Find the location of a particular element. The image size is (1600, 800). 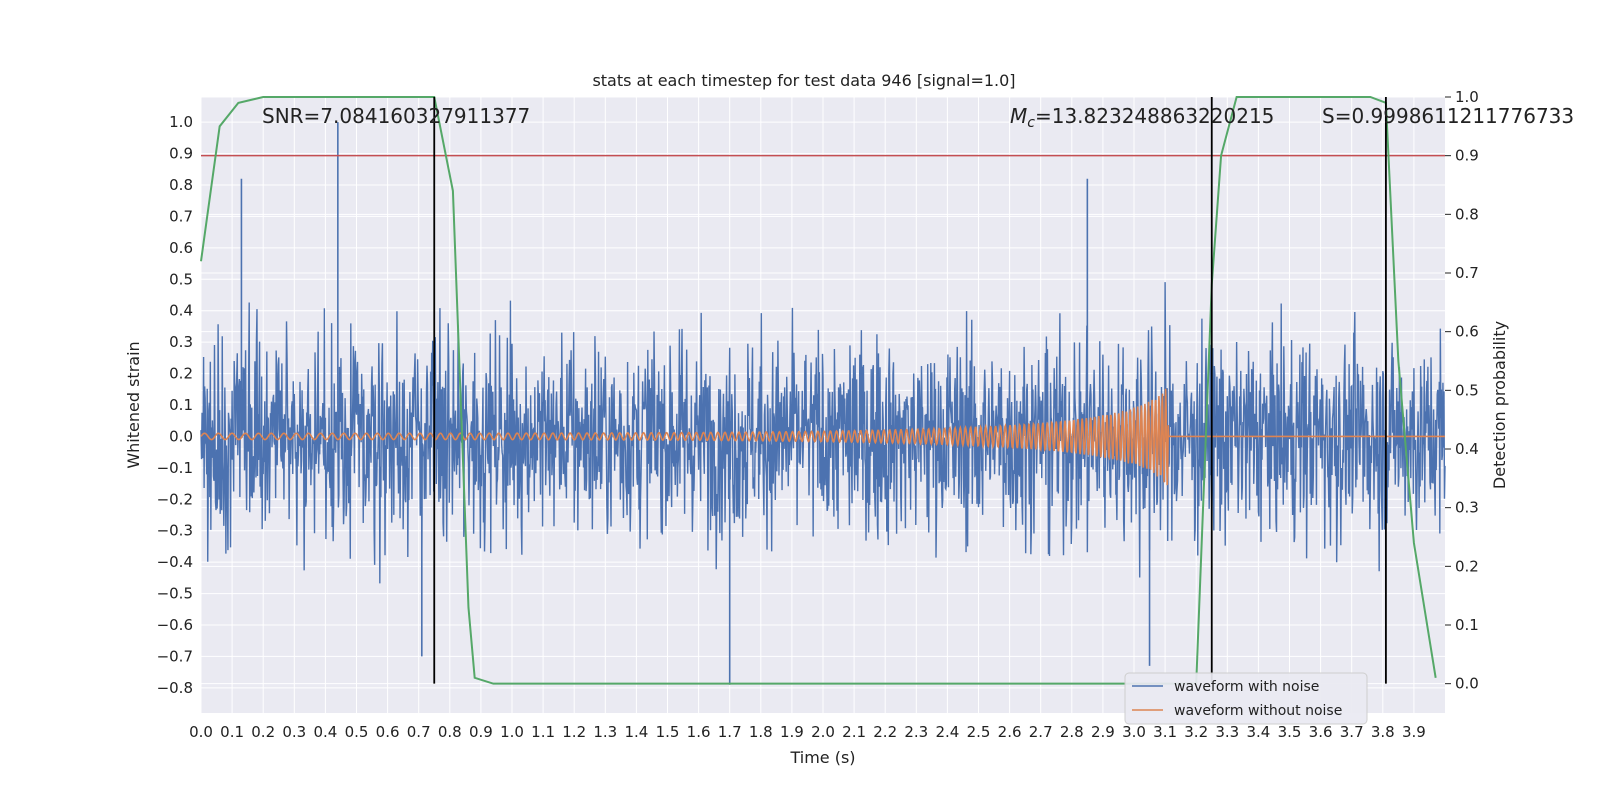

x-tick-label: 1.3 is located at coordinates (605, 732).